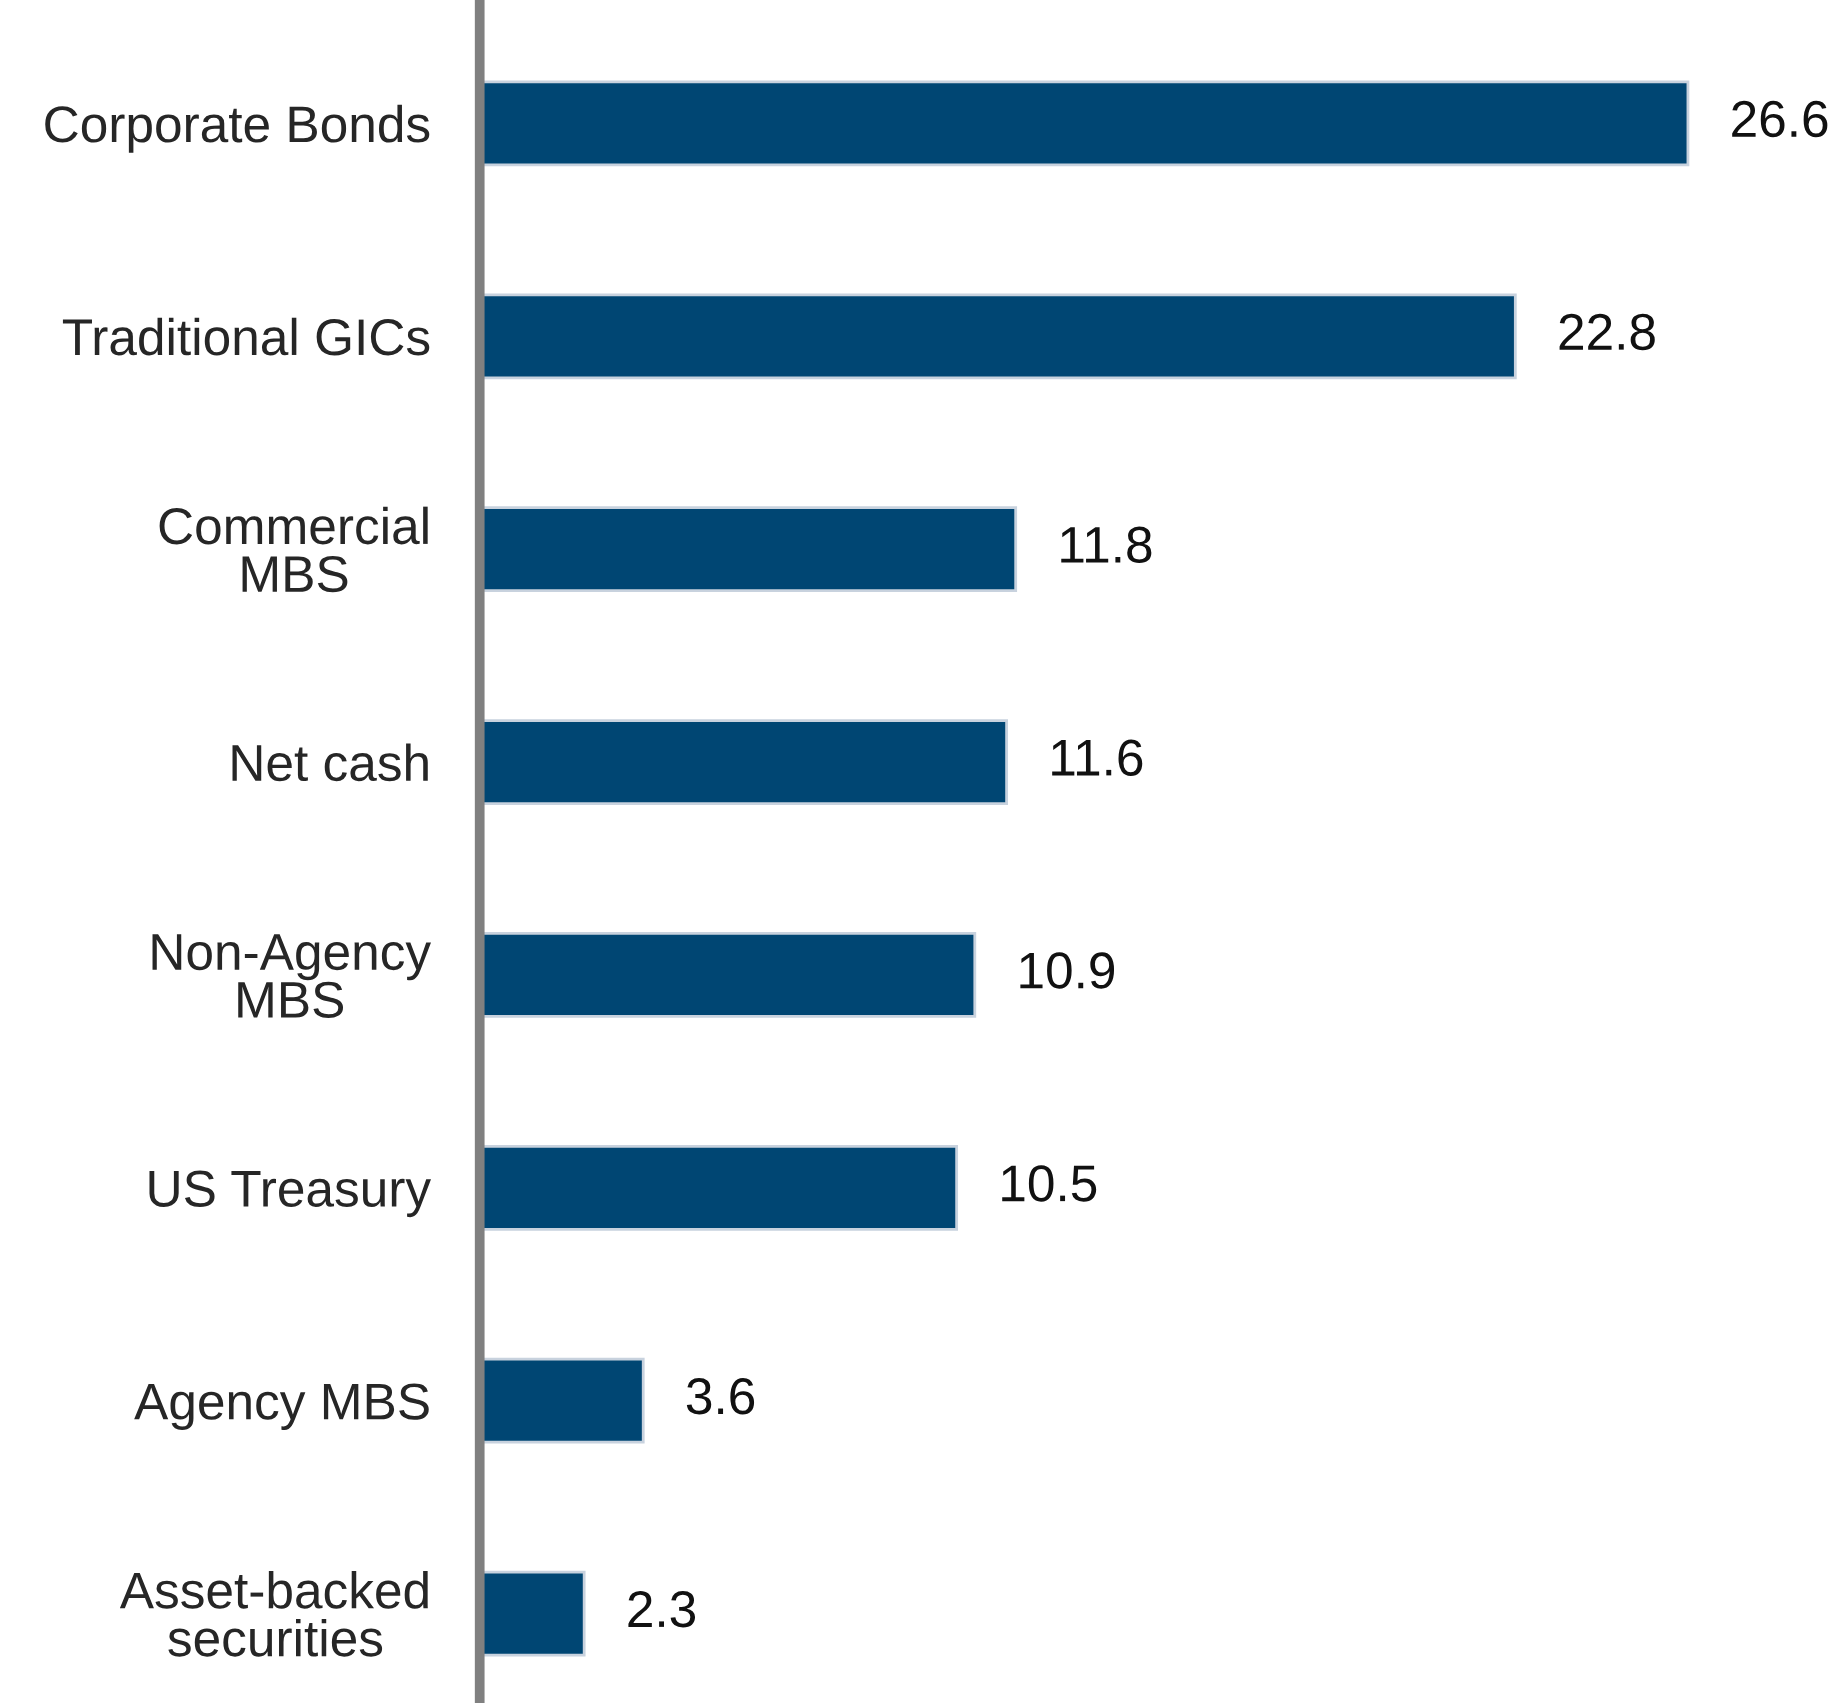 This screenshot has height=1703, width=1845. Describe the element at coordinates (1780, 119) in the screenshot. I see `data-label: 26.6` at that location.